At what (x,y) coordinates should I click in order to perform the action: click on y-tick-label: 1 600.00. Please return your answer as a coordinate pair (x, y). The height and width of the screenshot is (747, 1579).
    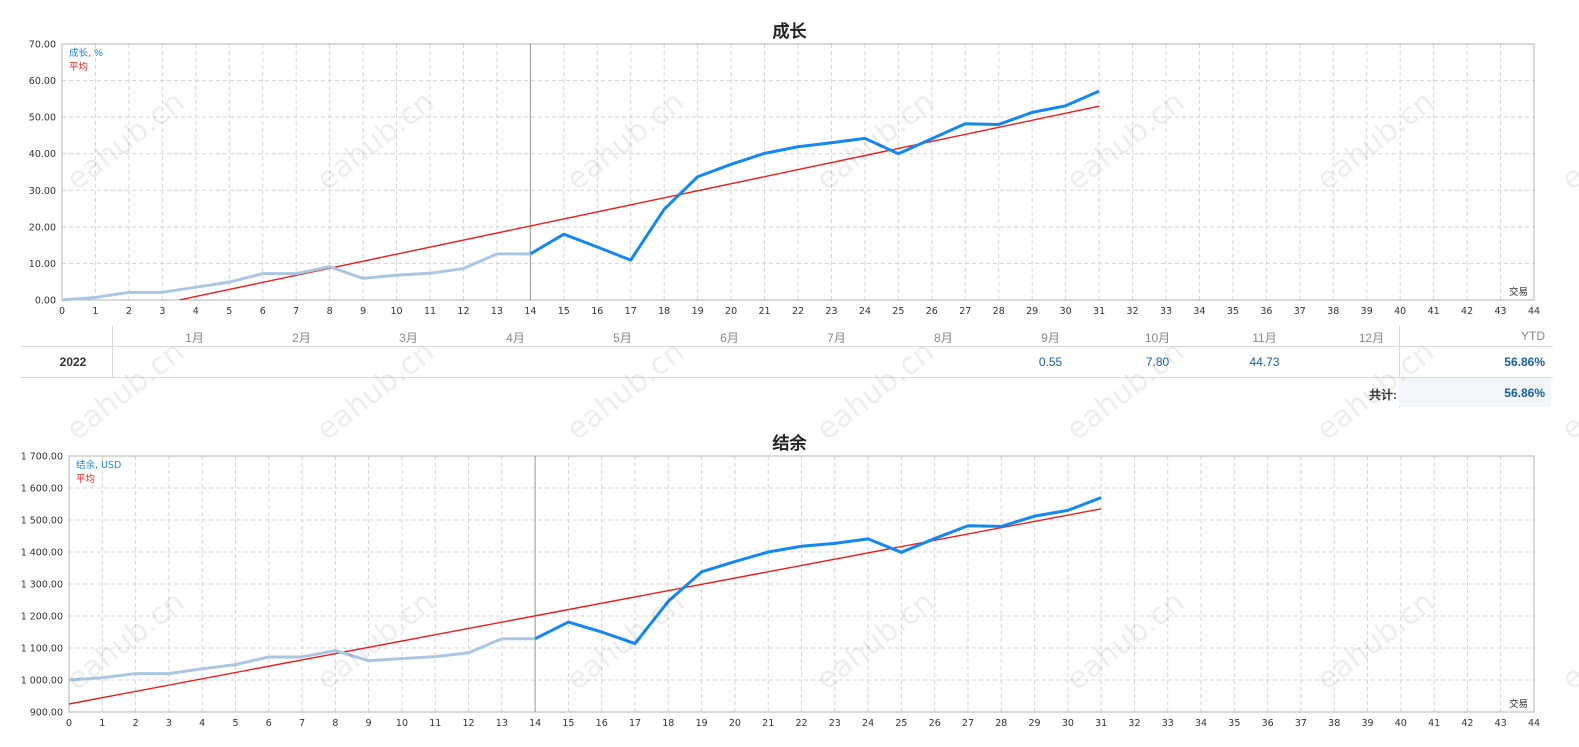
    Looking at the image, I should click on (42, 489).